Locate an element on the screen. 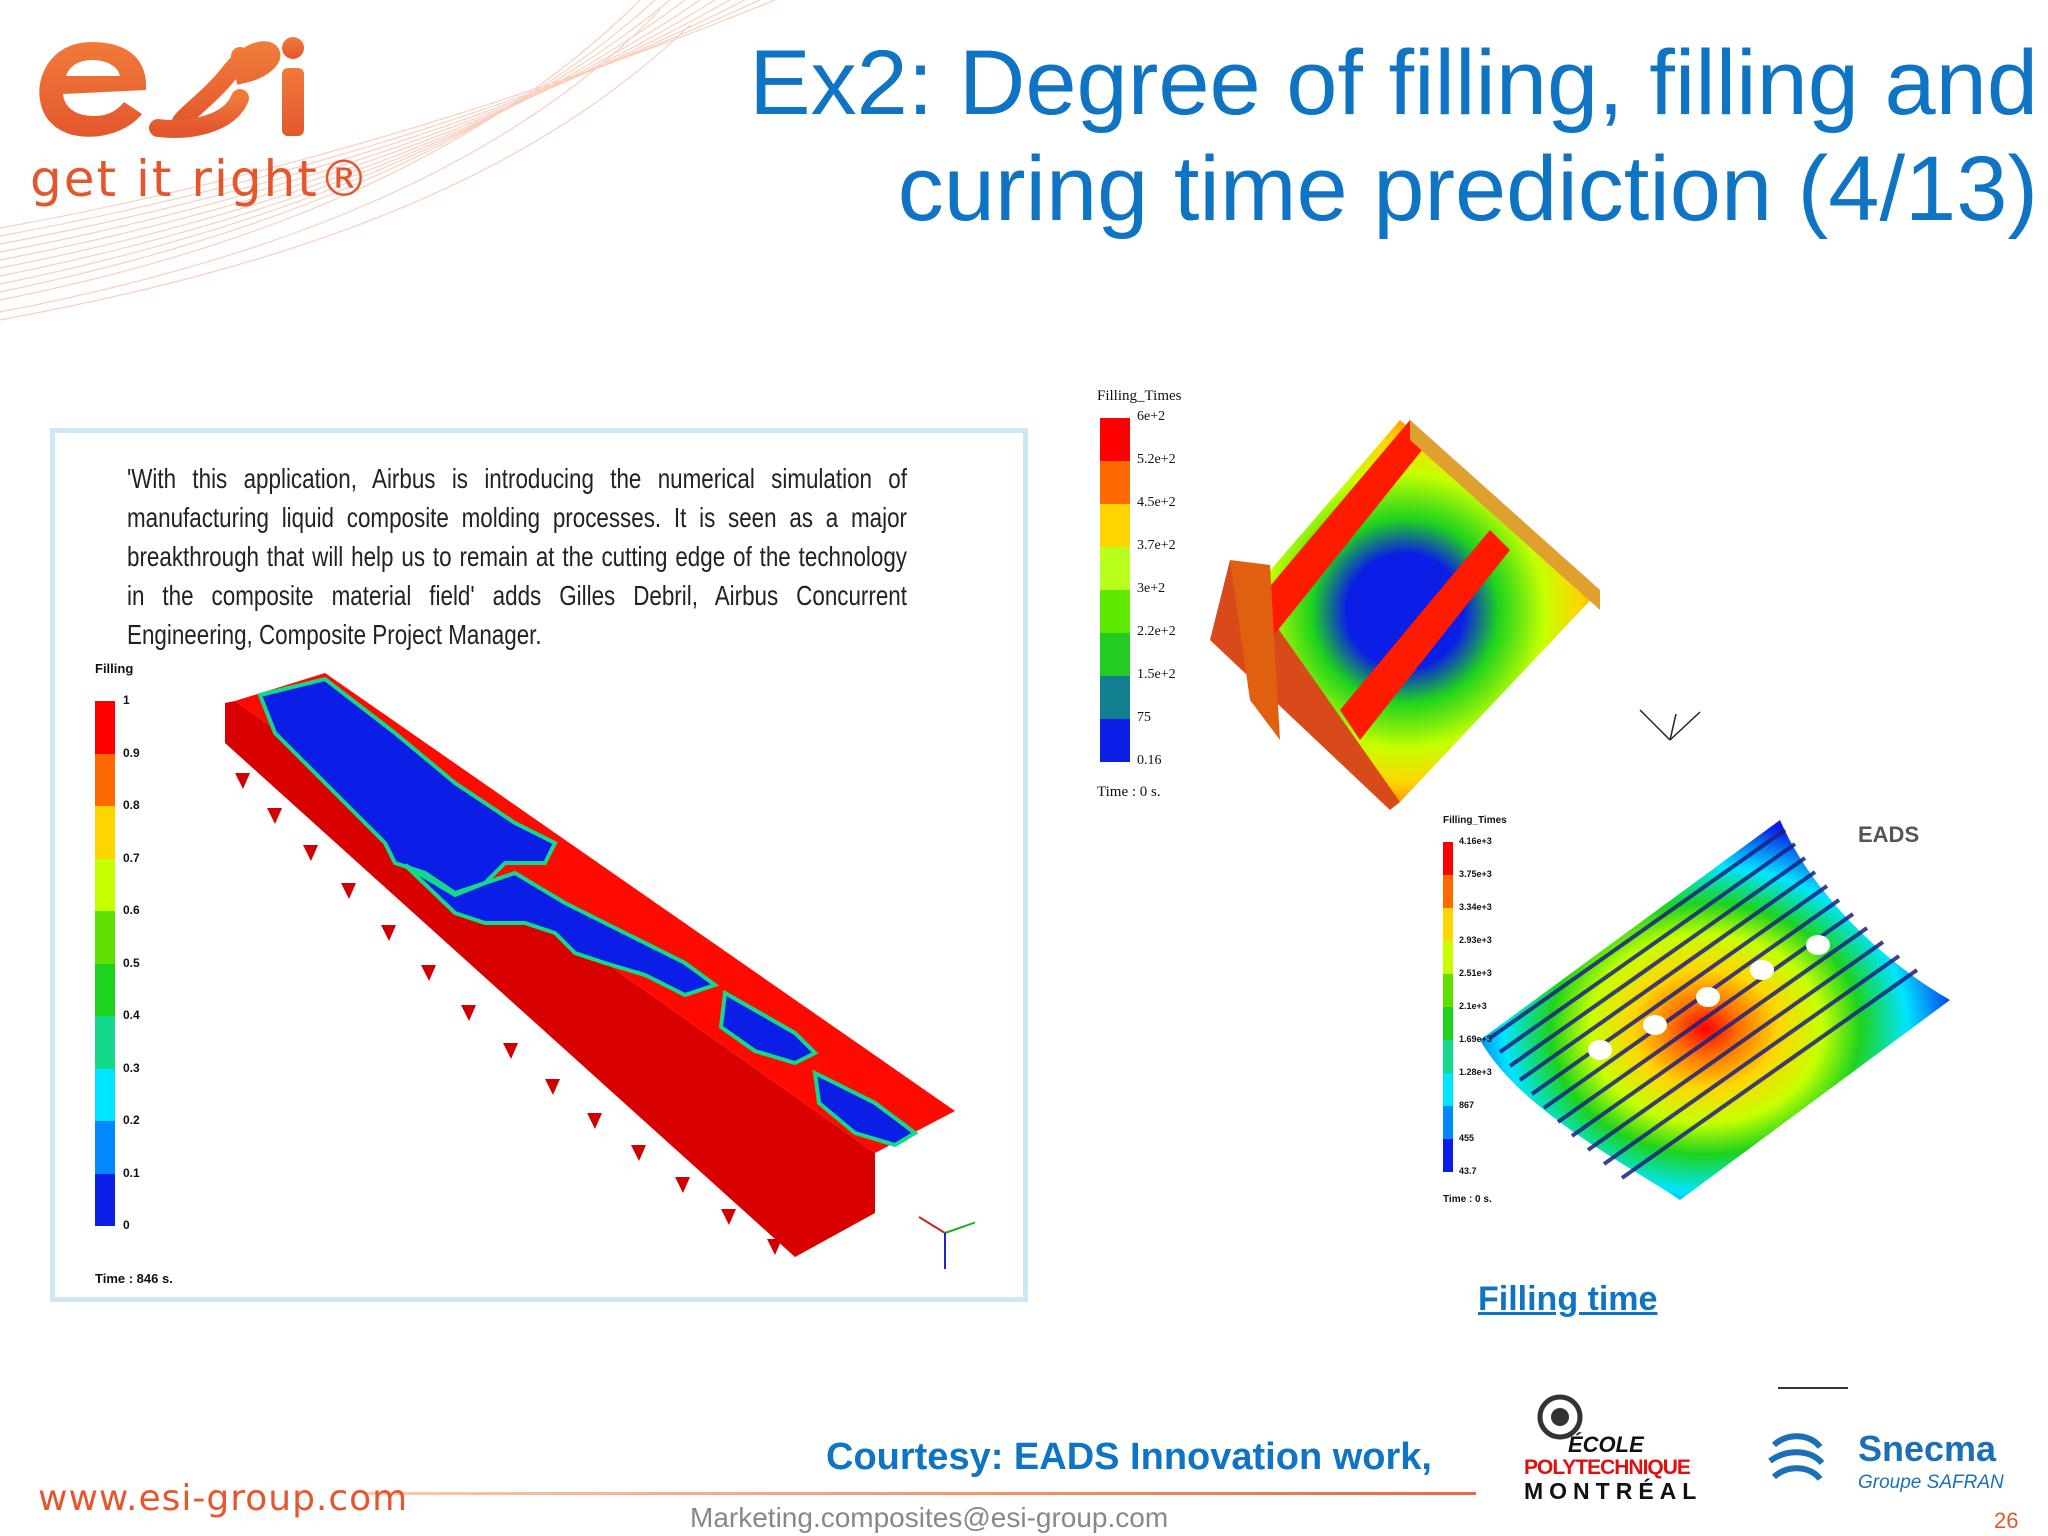 The height and width of the screenshot is (1536, 2048). decorative-swoosh is located at coordinates (388, 160).